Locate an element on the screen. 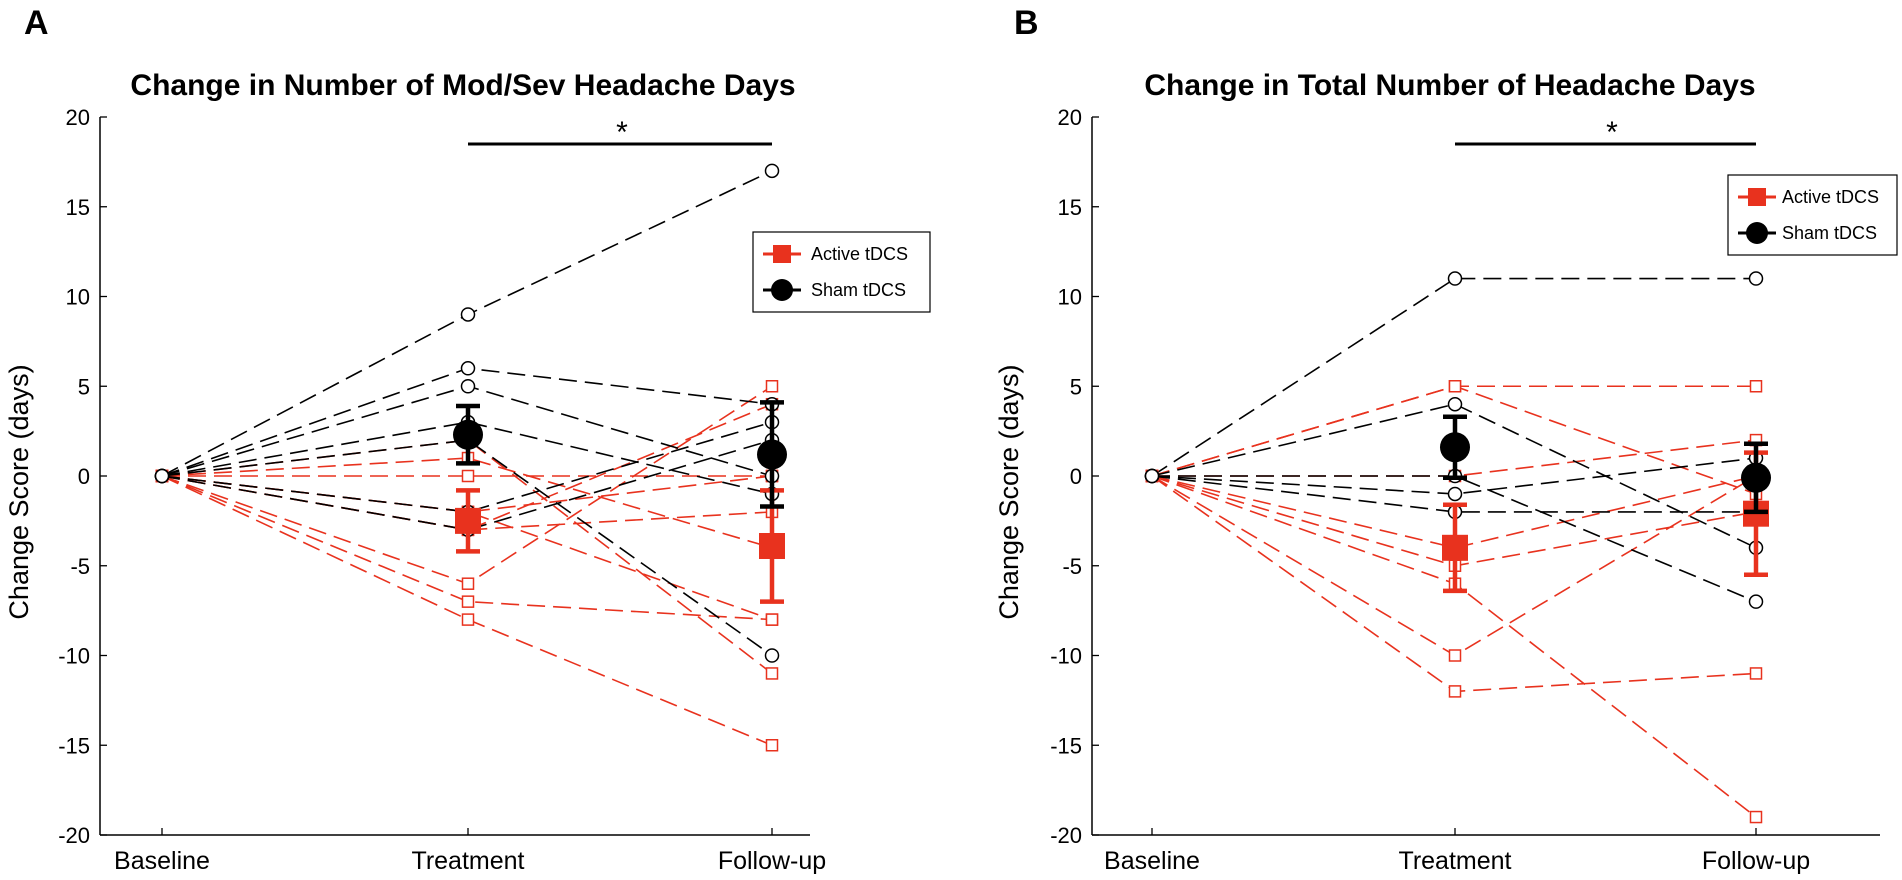  panel-a-legend: Active tDCS Sham tDCS is located at coordinates (841, 272).